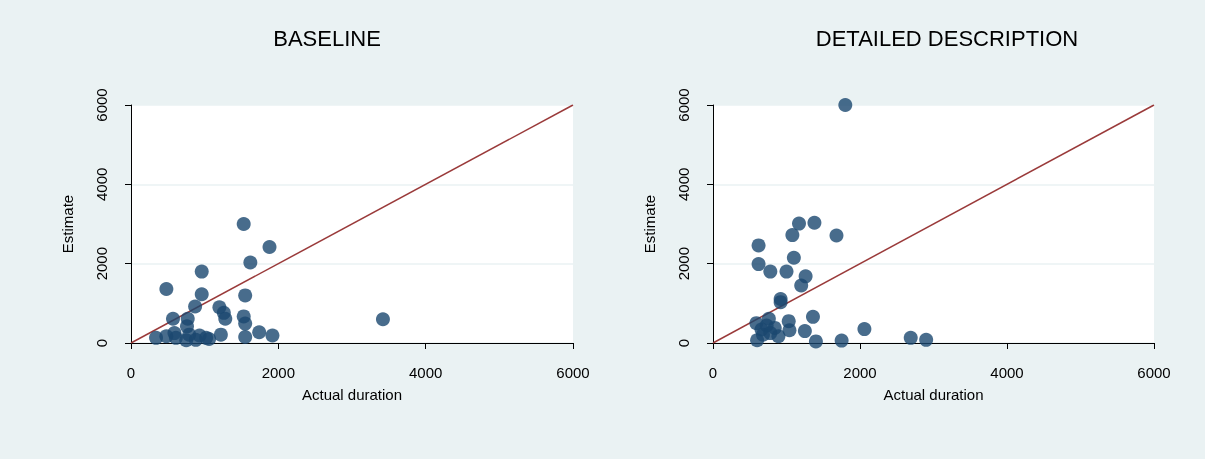  Describe the element at coordinates (947, 38) in the screenshot. I see `chart-title: DETAILED DESCRIPTION` at that location.